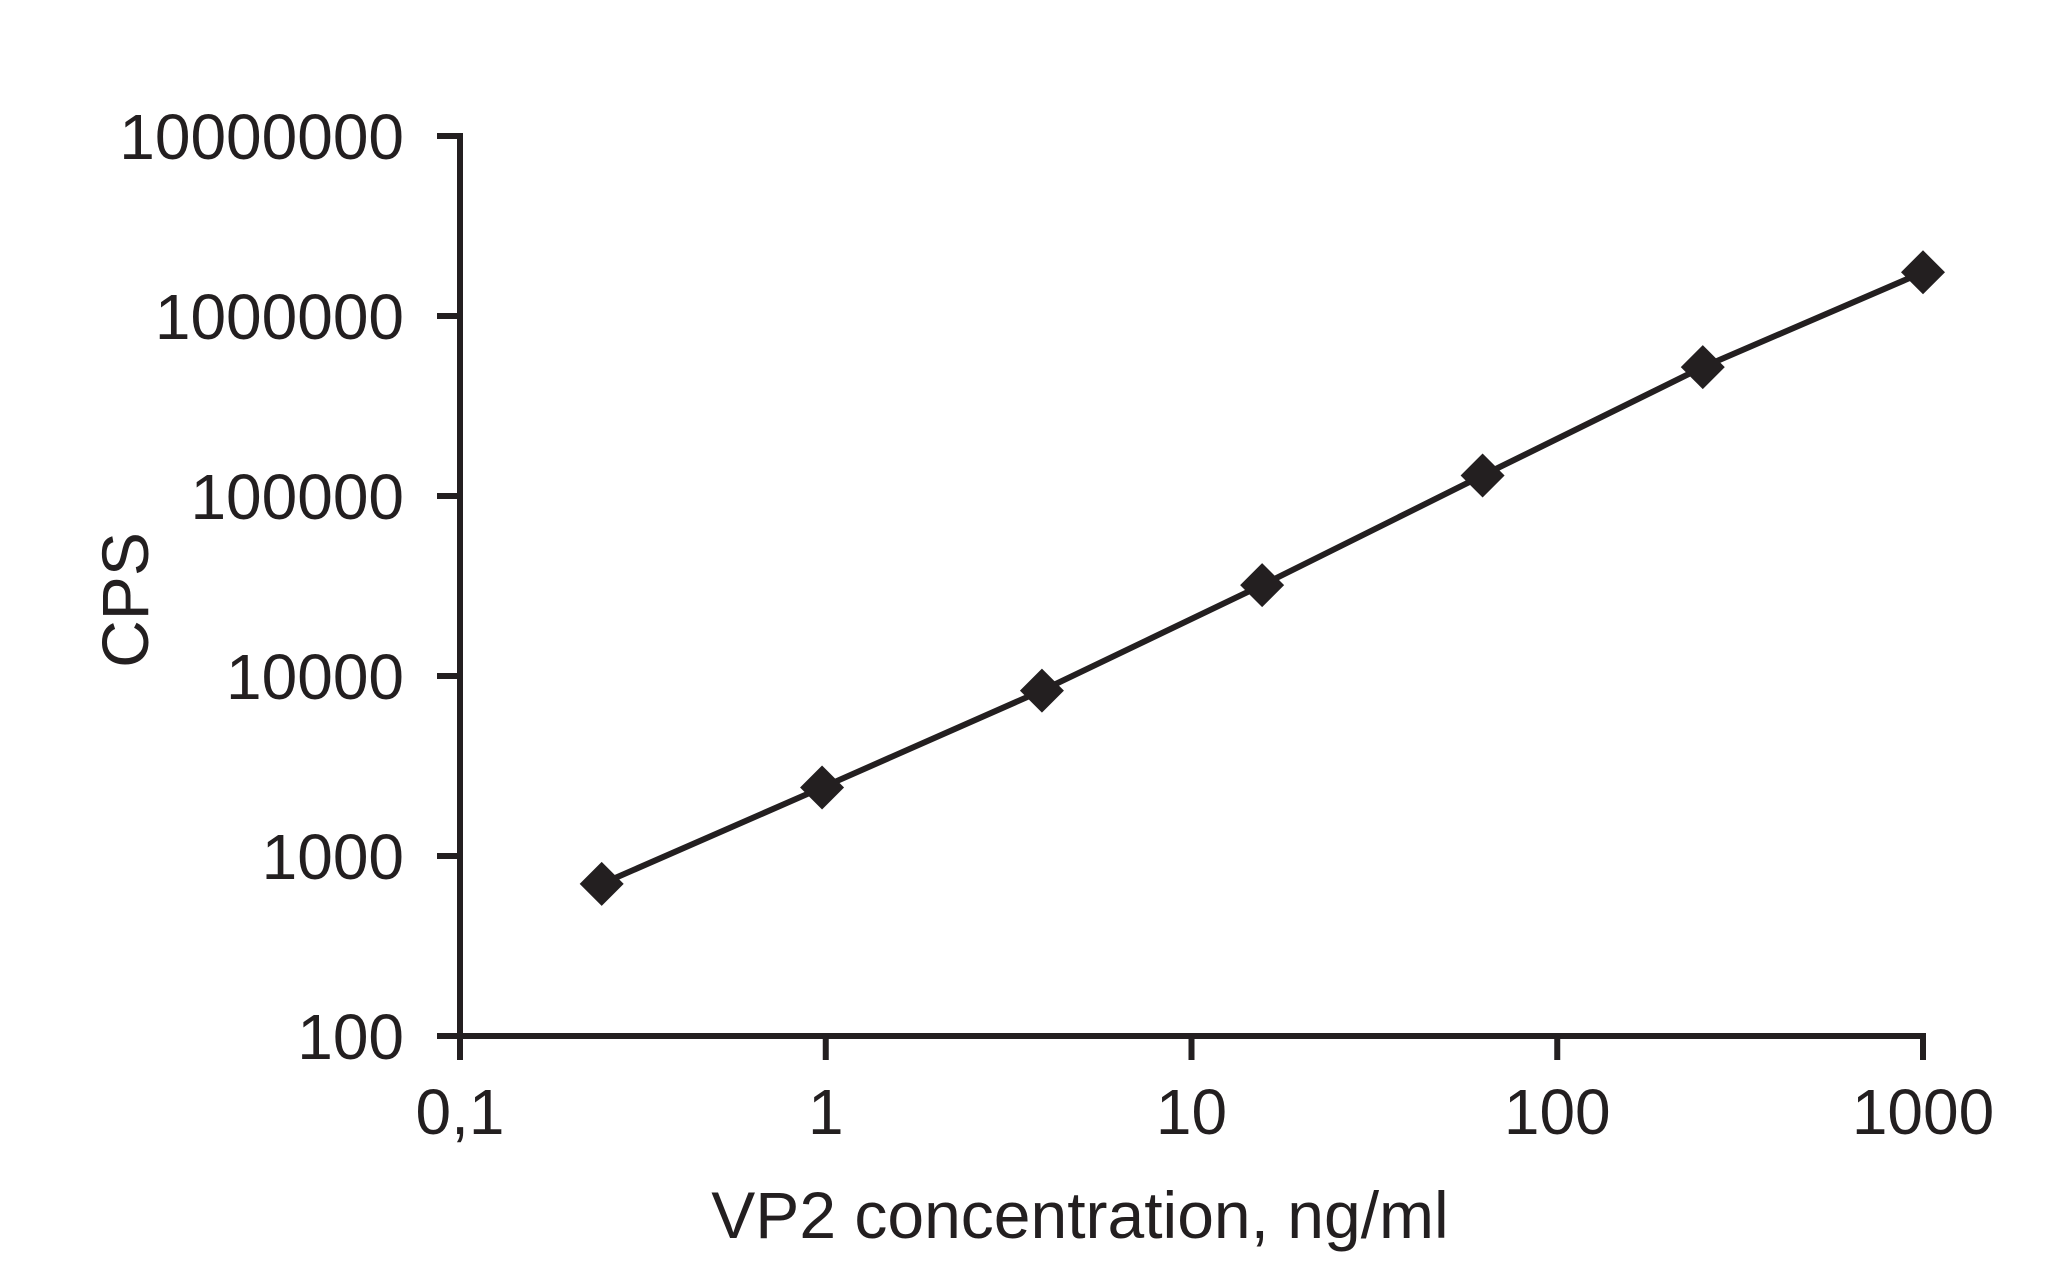 The width and height of the screenshot is (2060, 1276). What do you see at coordinates (1079, 1215) in the screenshot?
I see `x-axis-label: VP2 concentration, ng/ml` at bounding box center [1079, 1215].